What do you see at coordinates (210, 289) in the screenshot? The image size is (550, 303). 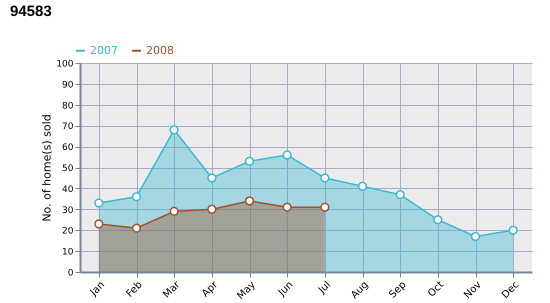 I see `x-tick-label: Apr` at bounding box center [210, 289].